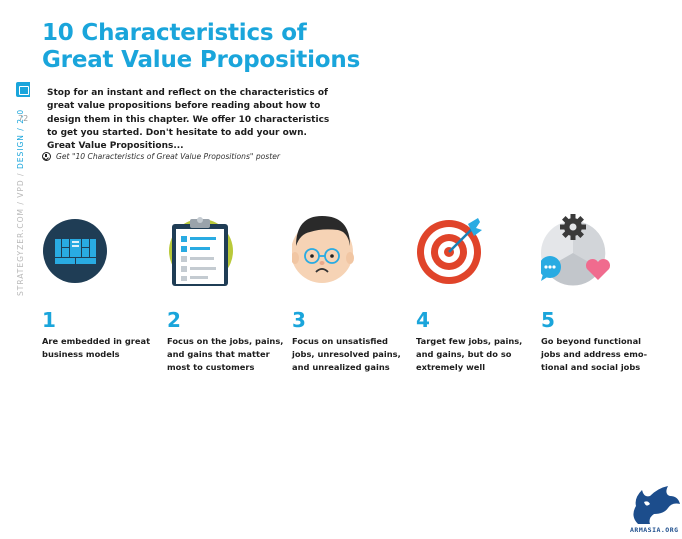 This screenshot has width=682, height=539. What do you see at coordinates (326, 250) in the screenshot?
I see `unhappy-face-icon` at bounding box center [326, 250].